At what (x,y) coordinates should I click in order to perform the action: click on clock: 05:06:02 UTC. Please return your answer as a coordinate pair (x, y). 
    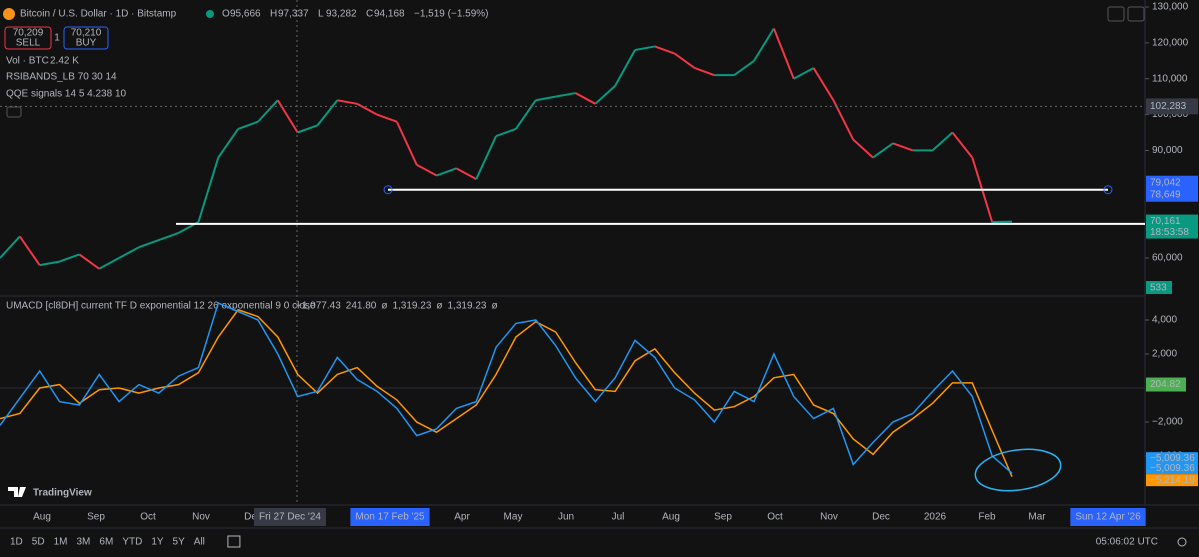
    Looking at the image, I should click on (1127, 542).